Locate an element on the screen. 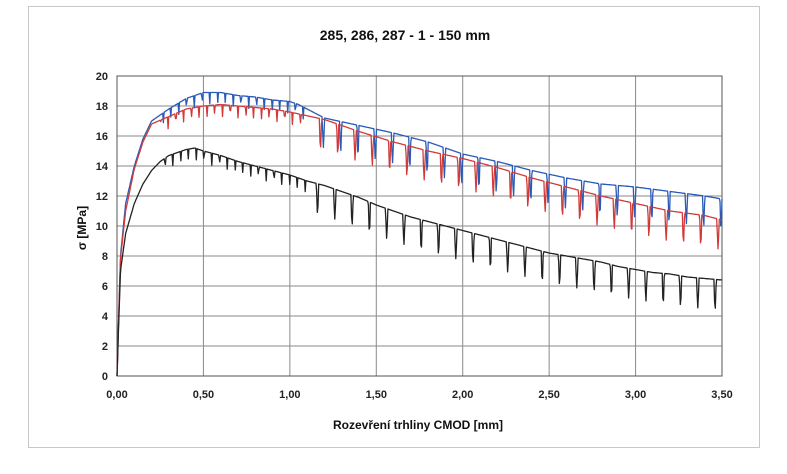 This screenshot has width=787, height=474. x-tick-label: 2,50 is located at coordinates (548, 395).